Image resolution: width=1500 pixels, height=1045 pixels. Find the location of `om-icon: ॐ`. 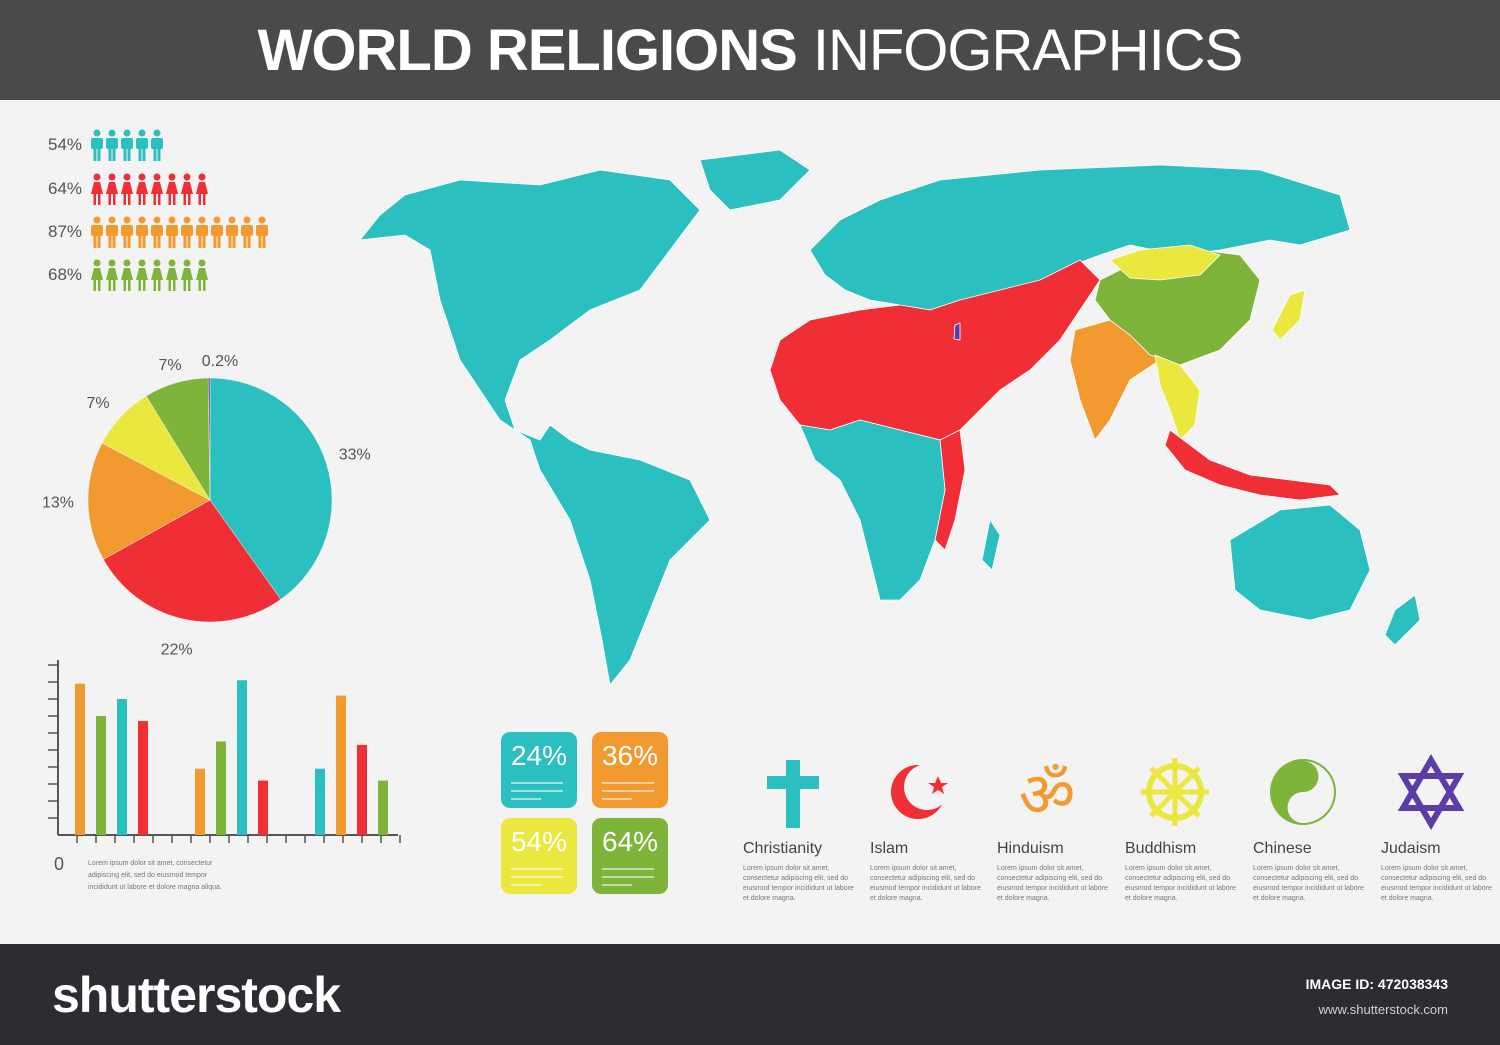

om-icon: ॐ is located at coordinates (1047, 795).